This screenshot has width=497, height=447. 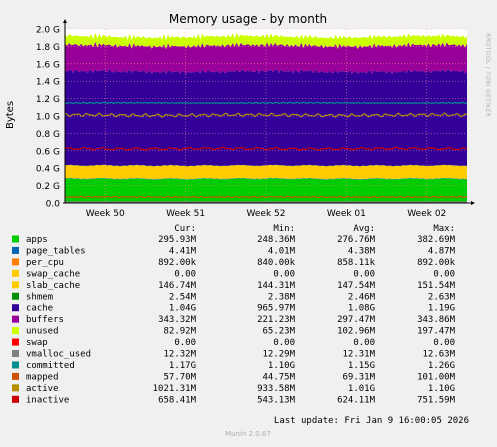 I want to click on y-axis-label: Bytes, so click(x=10, y=115).